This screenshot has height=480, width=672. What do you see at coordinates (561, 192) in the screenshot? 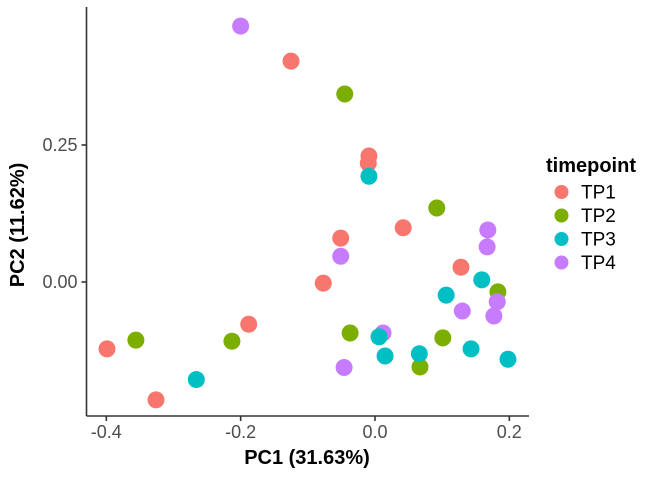
I see `legend-key-tp1` at bounding box center [561, 192].